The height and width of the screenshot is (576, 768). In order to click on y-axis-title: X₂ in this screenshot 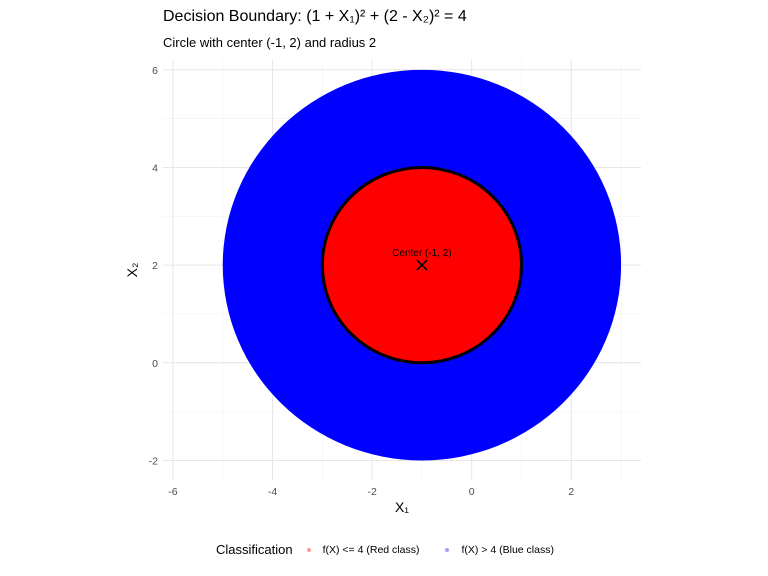, I will do `click(132, 270)`.